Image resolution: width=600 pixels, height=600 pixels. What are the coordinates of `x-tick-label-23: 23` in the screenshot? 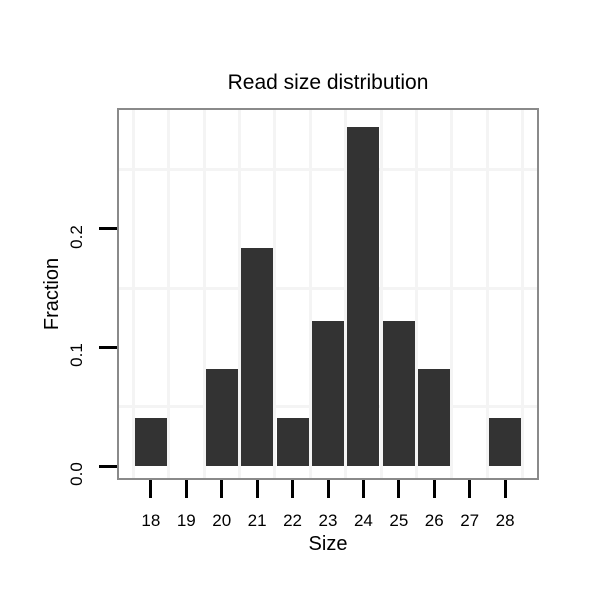 It's located at (328, 520).